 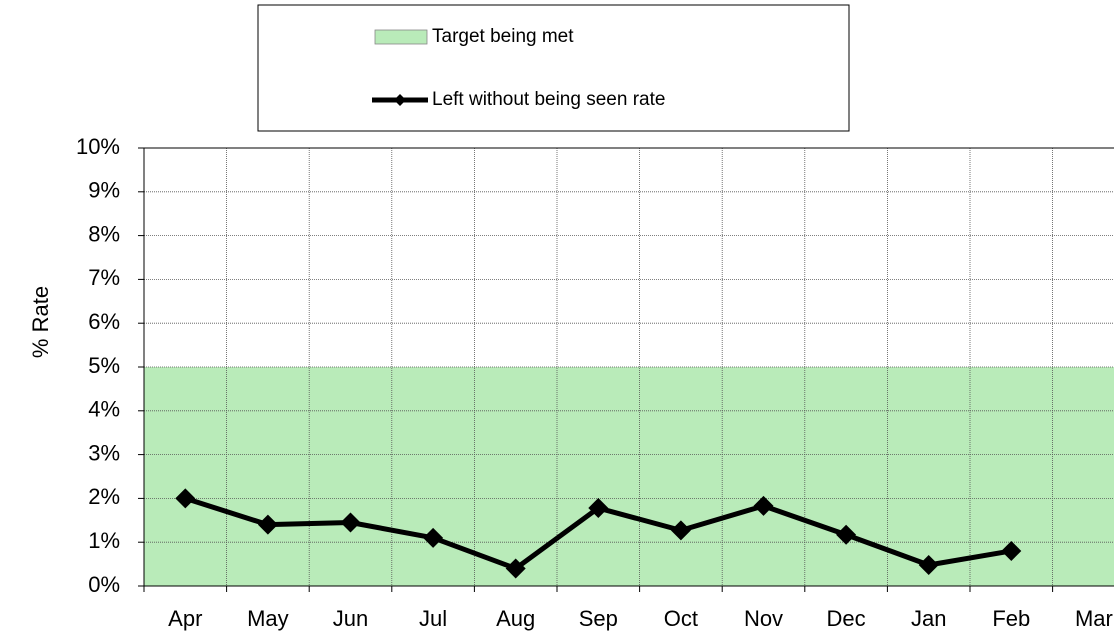 I want to click on y-tick-label: 8%, so click(x=104, y=233).